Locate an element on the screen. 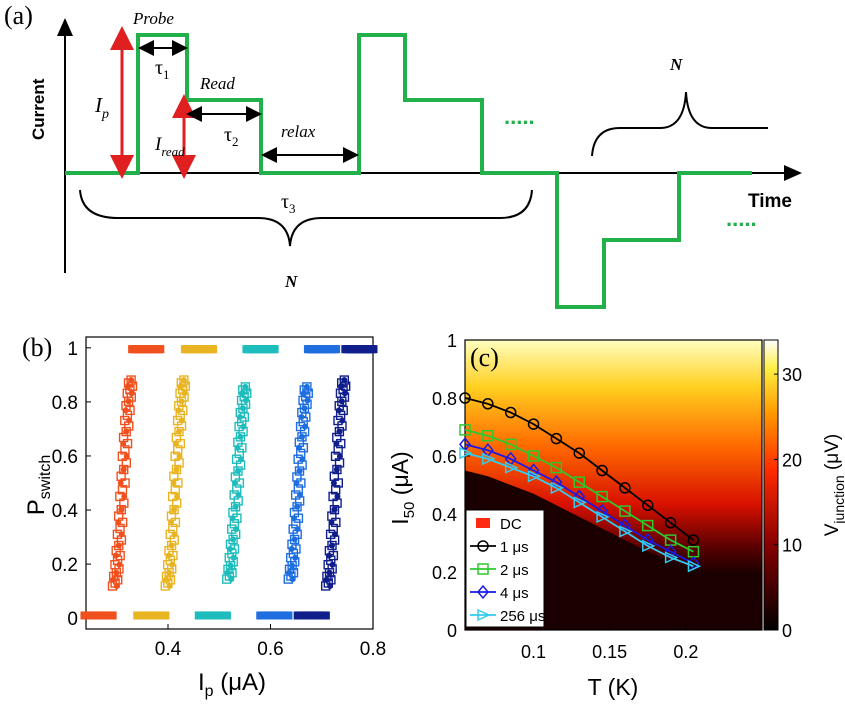  panel-b-frame is located at coordinates (229, 483).